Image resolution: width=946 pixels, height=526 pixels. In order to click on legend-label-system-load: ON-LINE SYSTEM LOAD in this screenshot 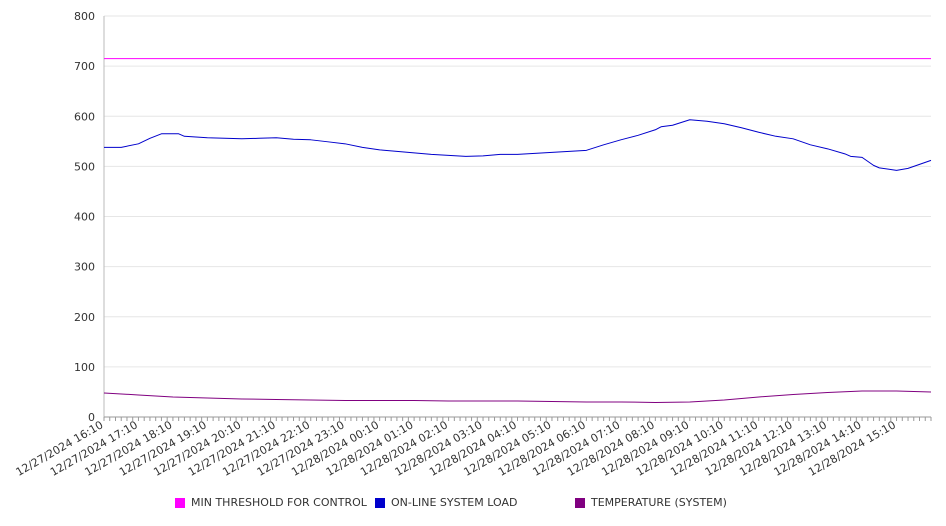, I will do `click(454, 502)`.